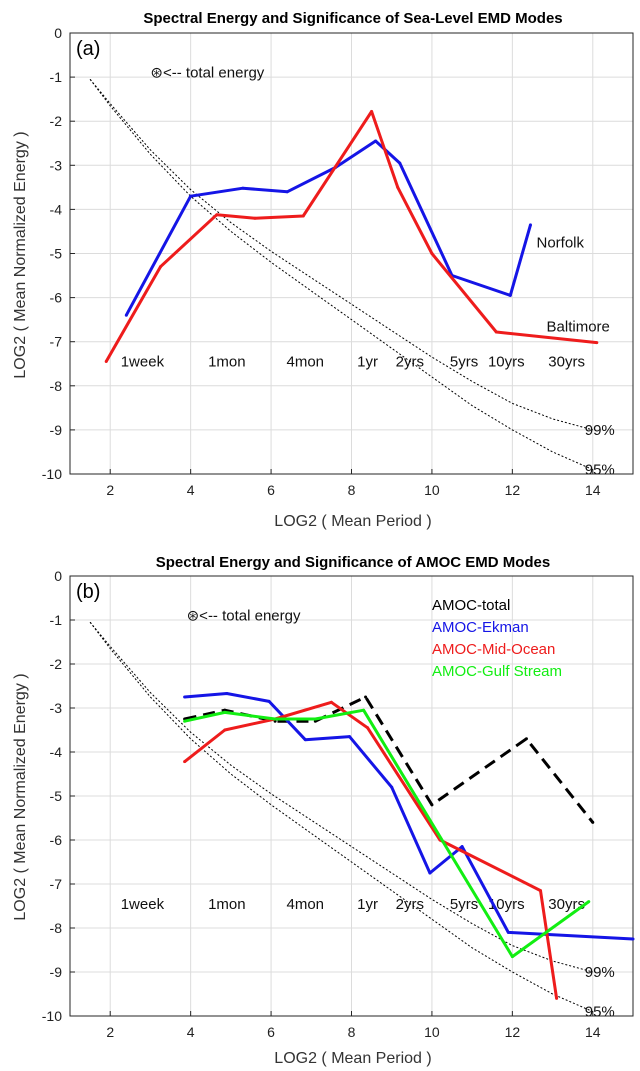 This screenshot has height=1071, width=640. Describe the element at coordinates (352, 1058) in the screenshot. I see `panel-b-xlabel: LOG2 ( Mean Period )` at that location.